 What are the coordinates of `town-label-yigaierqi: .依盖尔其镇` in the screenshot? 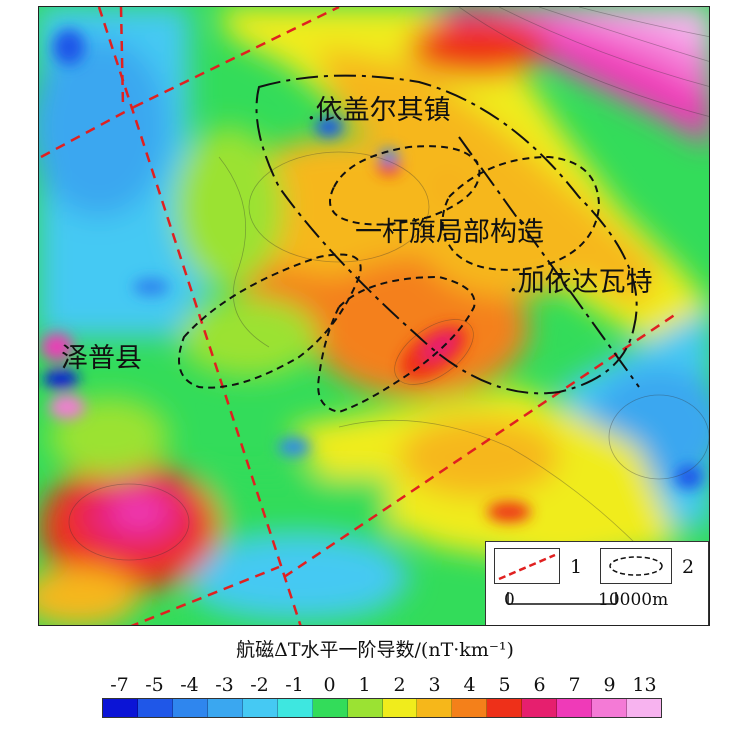 It's located at (379, 110).